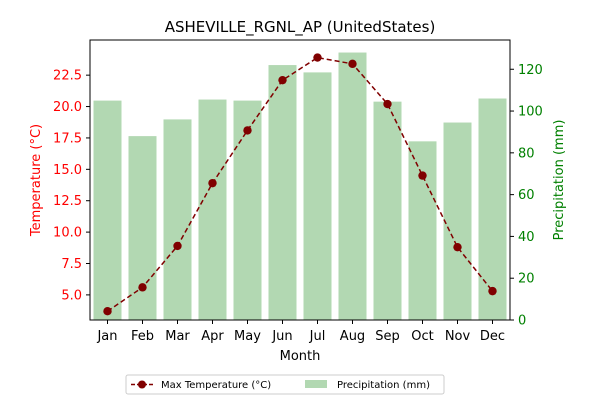  Describe the element at coordinates (352, 186) in the screenshot. I see `precipitation-bar-aug` at that location.